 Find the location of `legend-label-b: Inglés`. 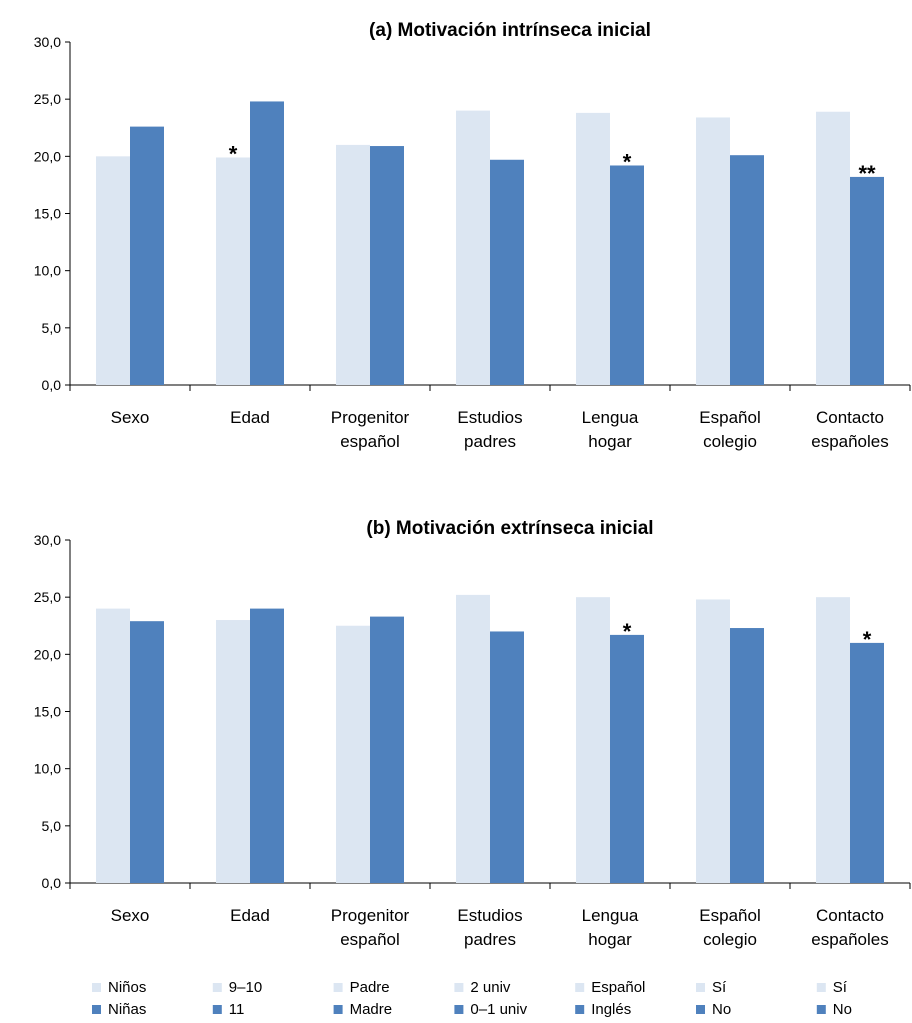

legend-label-b: Inglés is located at coordinates (611, 1009).